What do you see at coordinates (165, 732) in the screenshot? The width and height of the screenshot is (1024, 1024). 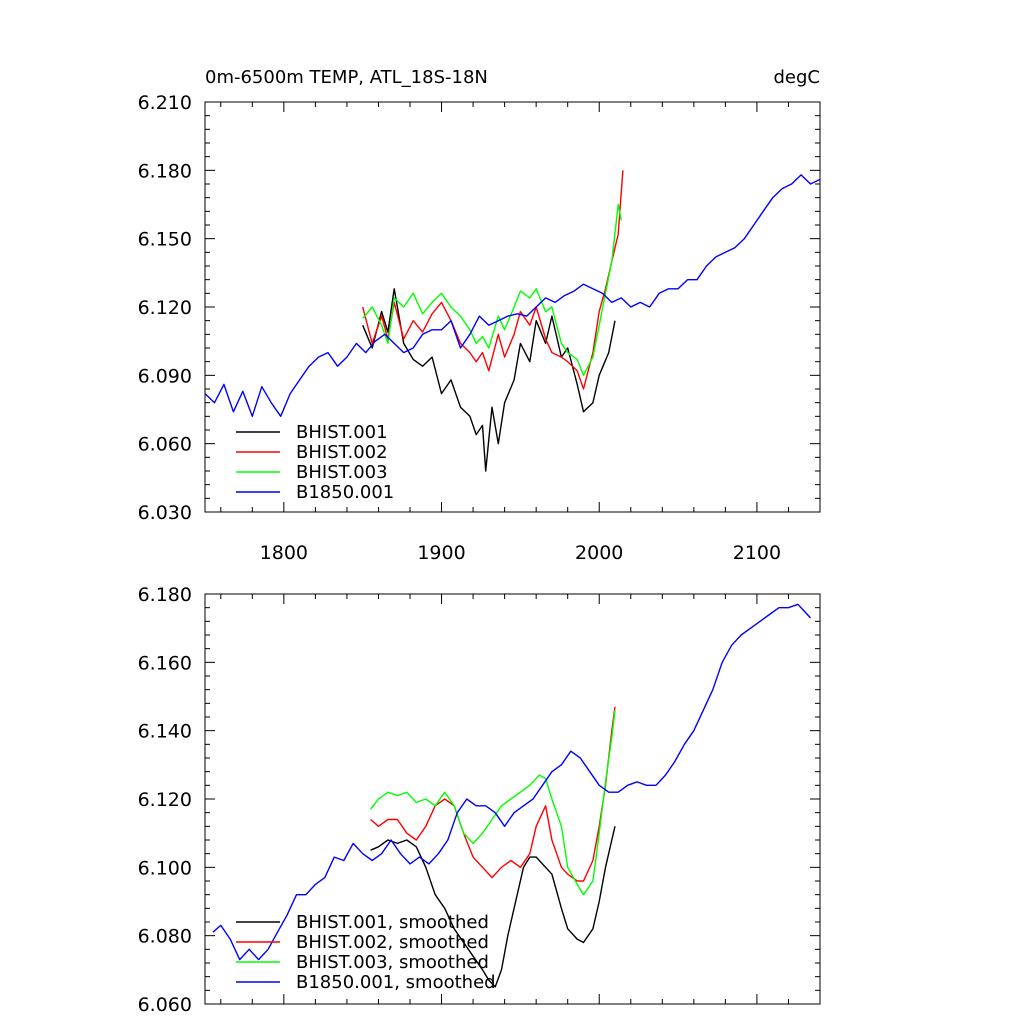 I see `bottom-y-tick-label: 6.140` at bounding box center [165, 732].